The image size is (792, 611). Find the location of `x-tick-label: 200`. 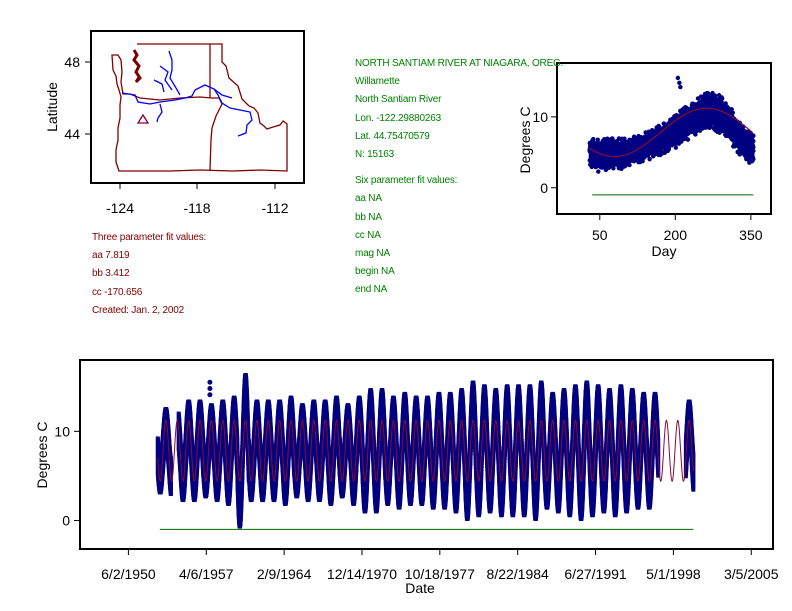

x-tick-label: 200 is located at coordinates (676, 235).